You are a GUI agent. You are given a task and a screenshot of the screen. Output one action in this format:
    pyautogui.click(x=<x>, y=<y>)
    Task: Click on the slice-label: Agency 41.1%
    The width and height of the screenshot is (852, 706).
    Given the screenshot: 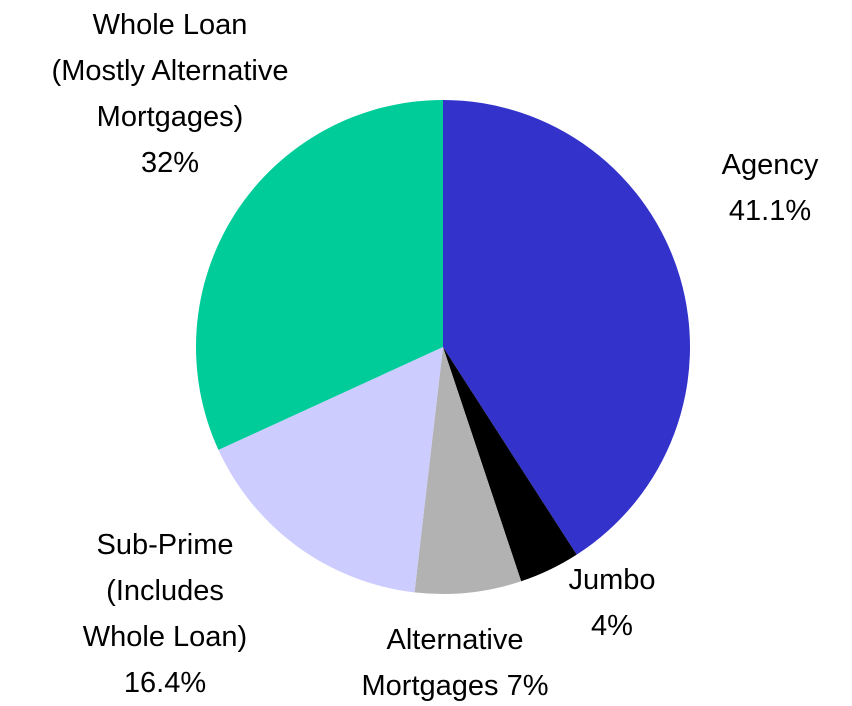 What is the action you would take?
    pyautogui.click(x=711, y=188)
    